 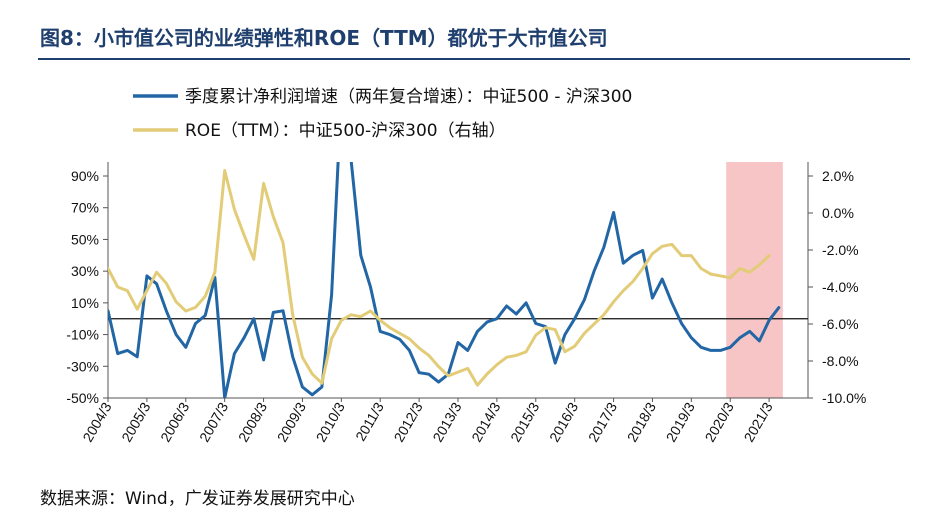 I want to click on right-tick-label: -4.0%, so click(x=840, y=287).